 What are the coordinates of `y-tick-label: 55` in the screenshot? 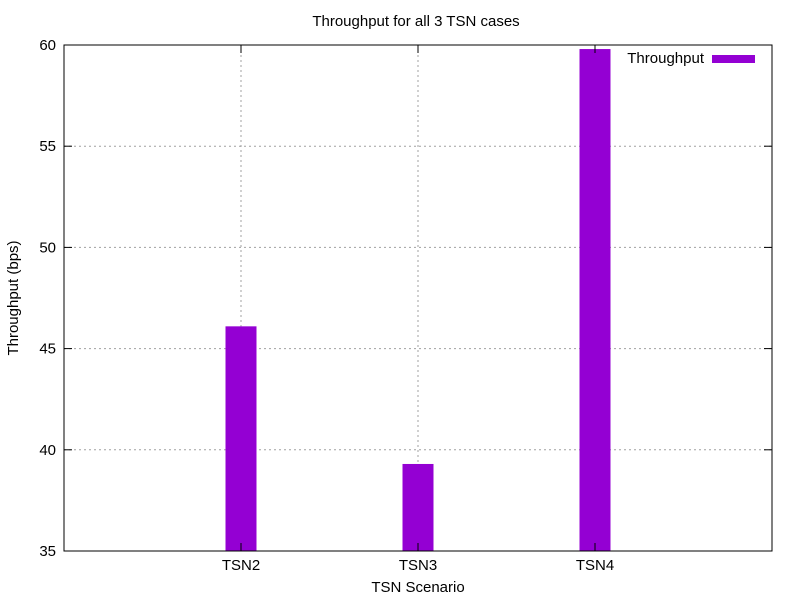 It's located at (47, 146).